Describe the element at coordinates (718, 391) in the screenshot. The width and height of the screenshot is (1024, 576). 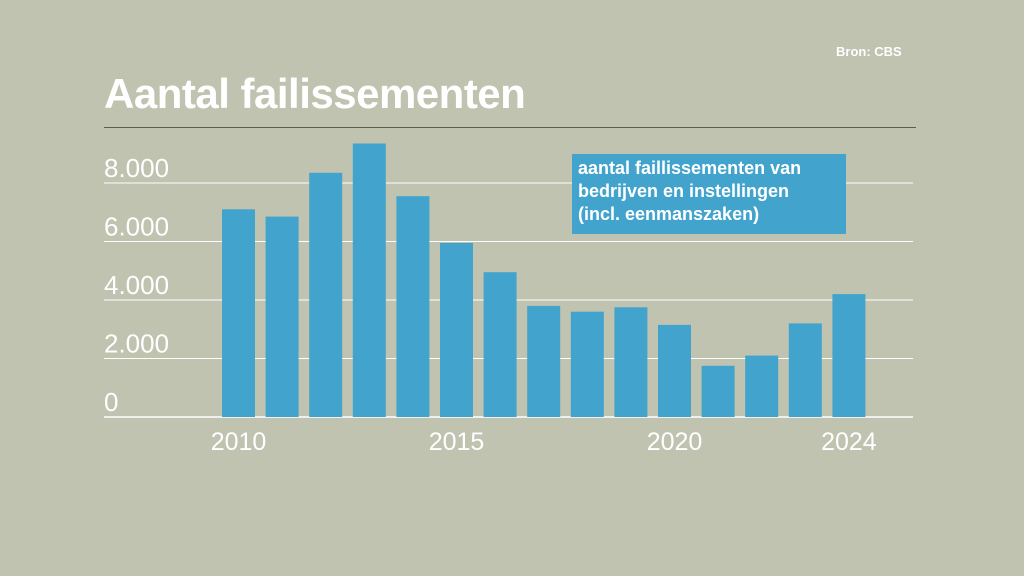
I see `bar-2021` at that location.